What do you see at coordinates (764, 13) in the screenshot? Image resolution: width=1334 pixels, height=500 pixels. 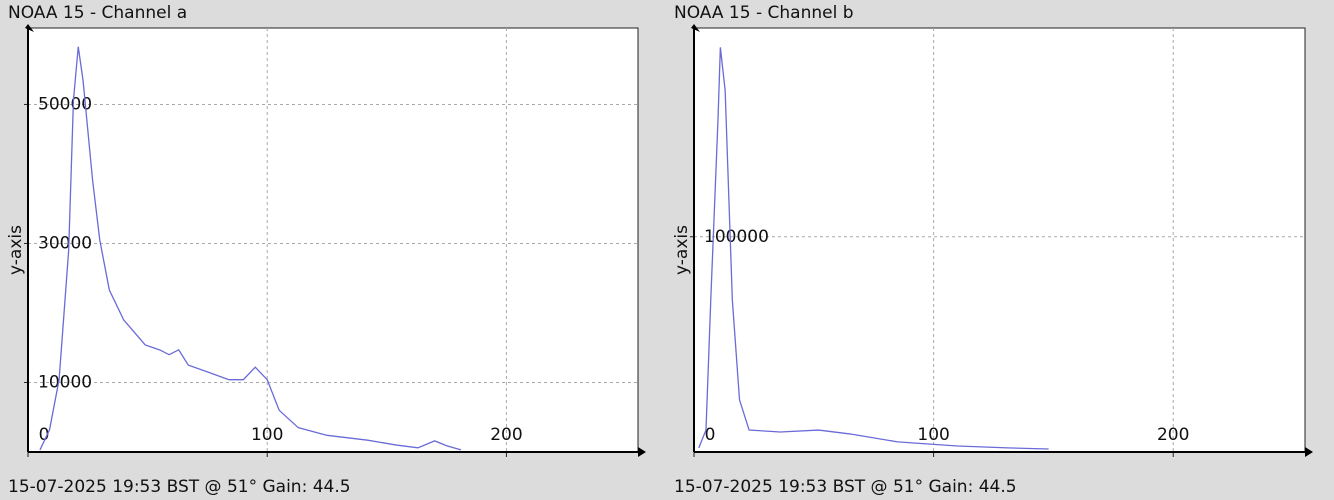 I see `chart-title: NOAA 15 - Channel b` at bounding box center [764, 13].